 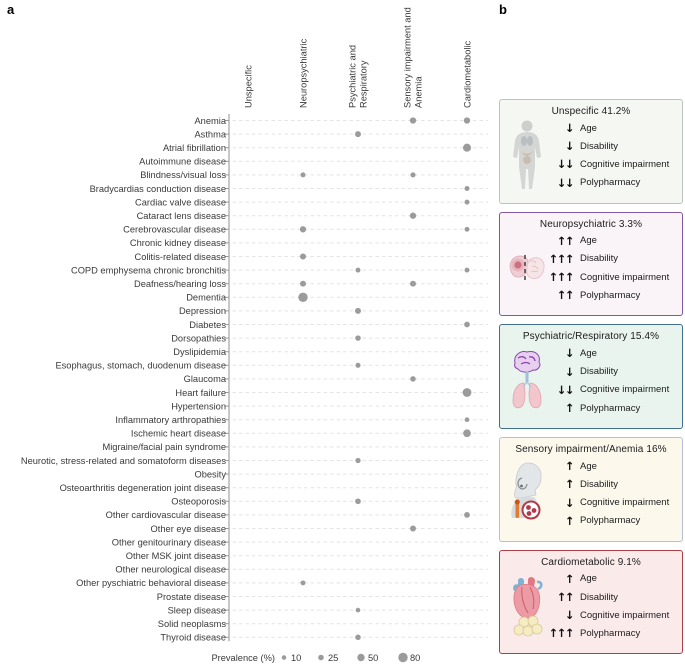 What do you see at coordinates (178, 434) in the screenshot?
I see `row-label: Ischemic heart disease` at bounding box center [178, 434].